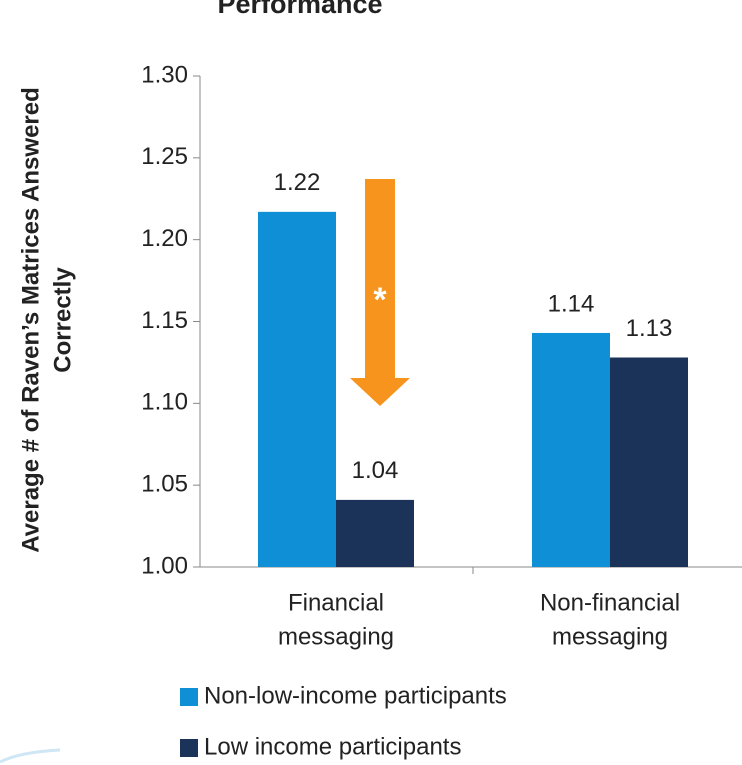  What do you see at coordinates (571, 303) in the screenshot?
I see `data-label: 1.14` at bounding box center [571, 303].